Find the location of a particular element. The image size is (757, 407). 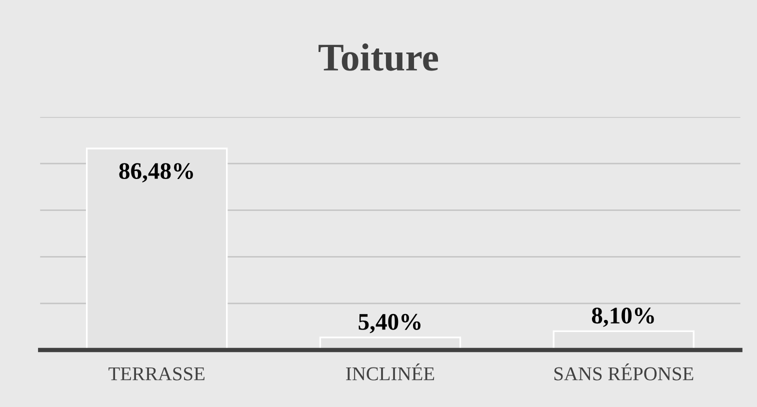

data-label: 86,48% is located at coordinates (156, 172).